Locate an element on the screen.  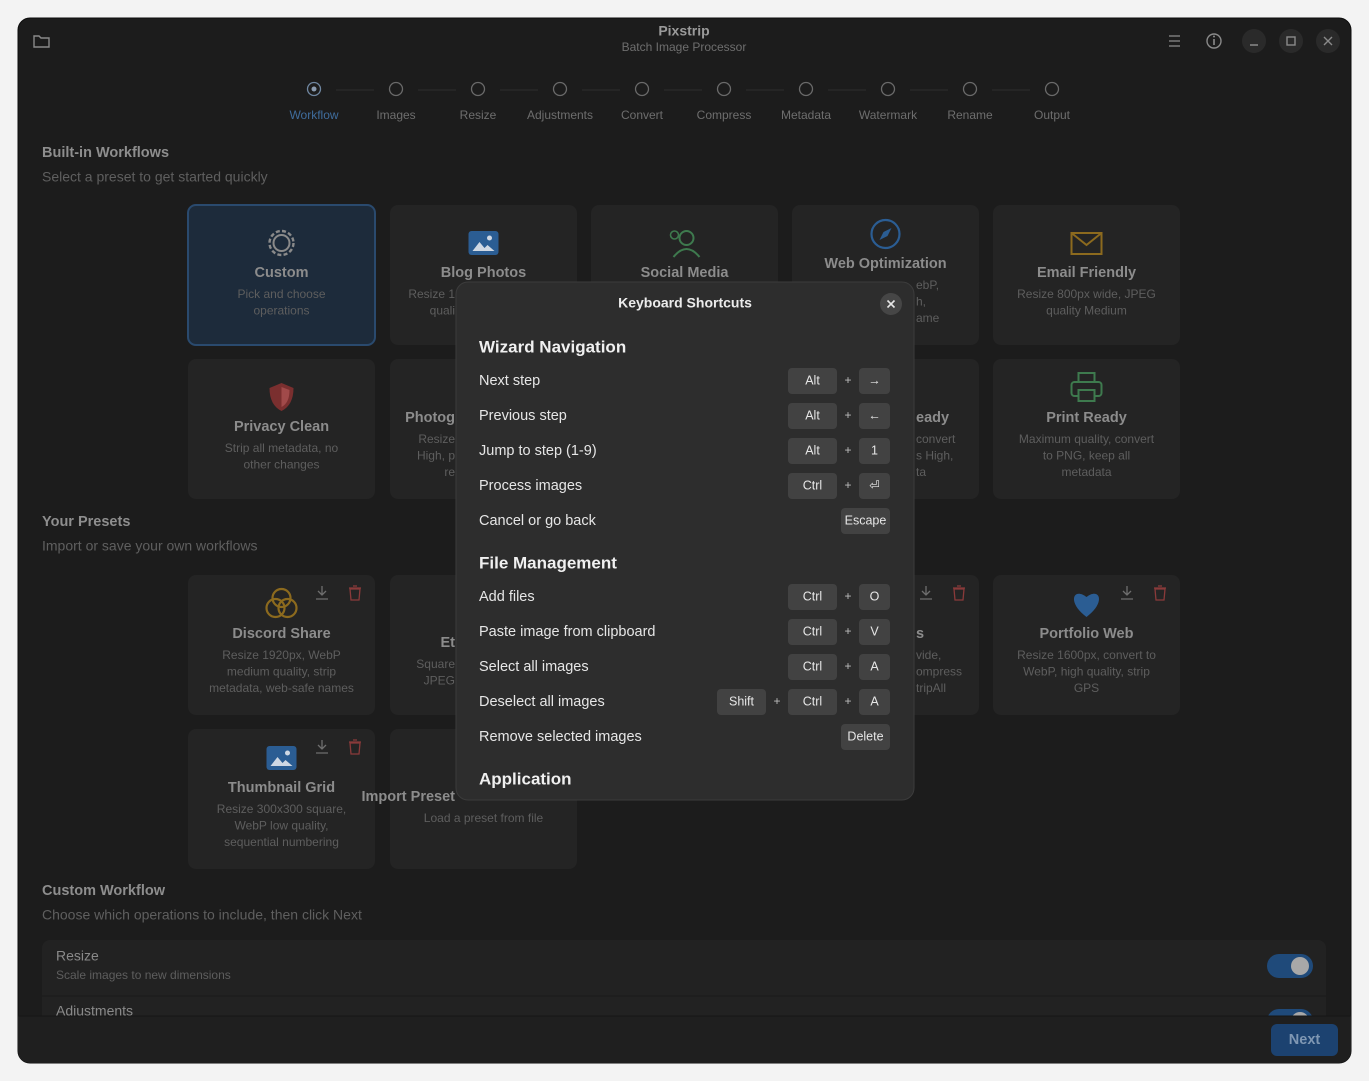
open-folder-button is located at coordinates (41, 41).